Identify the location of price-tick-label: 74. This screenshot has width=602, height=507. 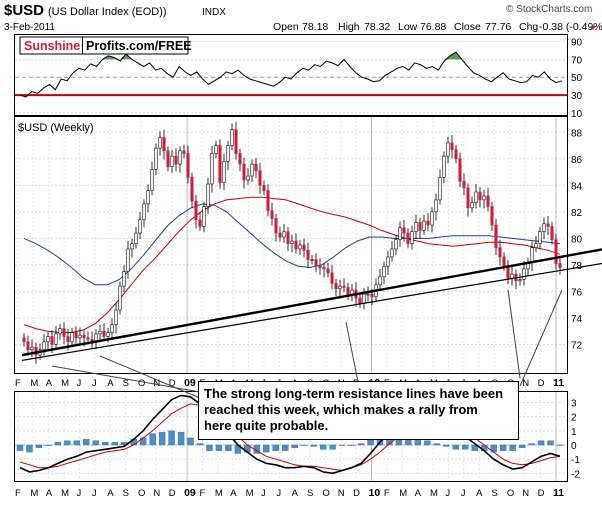
(577, 319).